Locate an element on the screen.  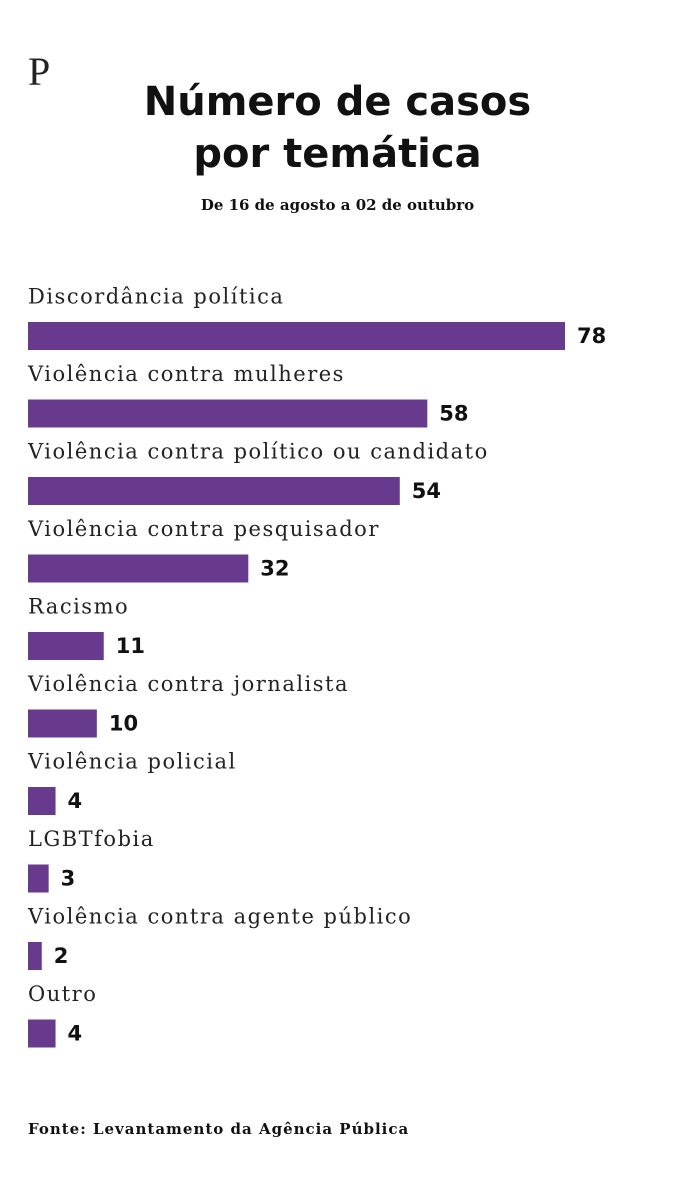
value-label: 10 is located at coordinates (123, 724).